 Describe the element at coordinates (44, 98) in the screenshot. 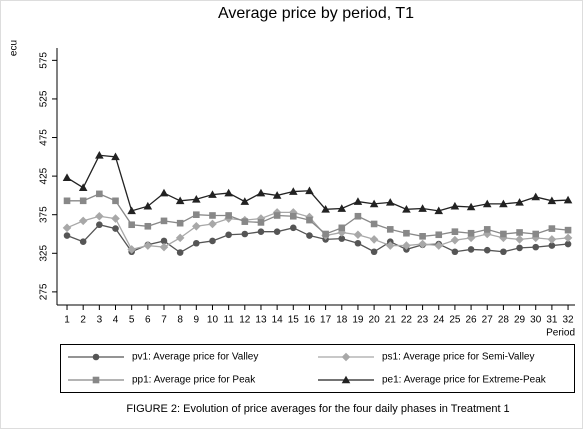

I see `y-tick-label: 525` at that location.